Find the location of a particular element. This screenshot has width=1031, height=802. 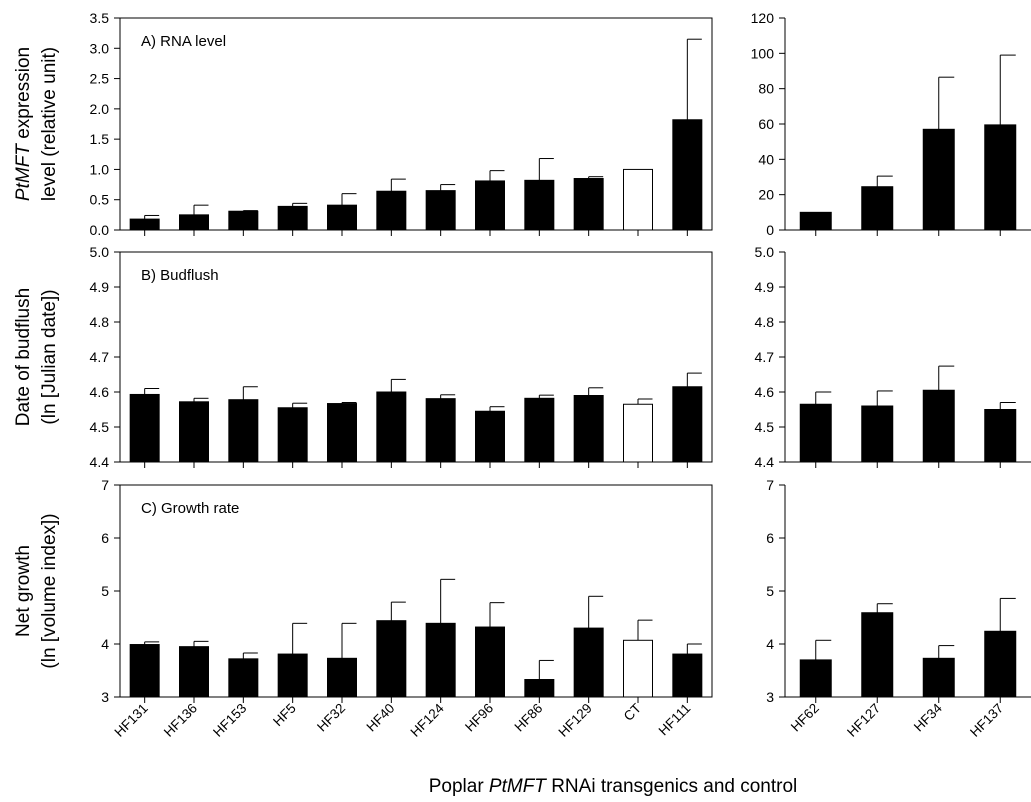

y-tick-label: 3 is located at coordinates (770, 697).